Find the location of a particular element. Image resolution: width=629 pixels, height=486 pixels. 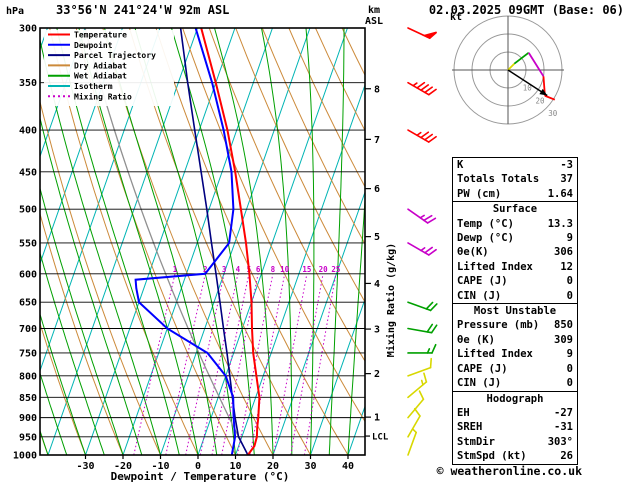

storm-motion-vector is located at coordinates (527, 83).